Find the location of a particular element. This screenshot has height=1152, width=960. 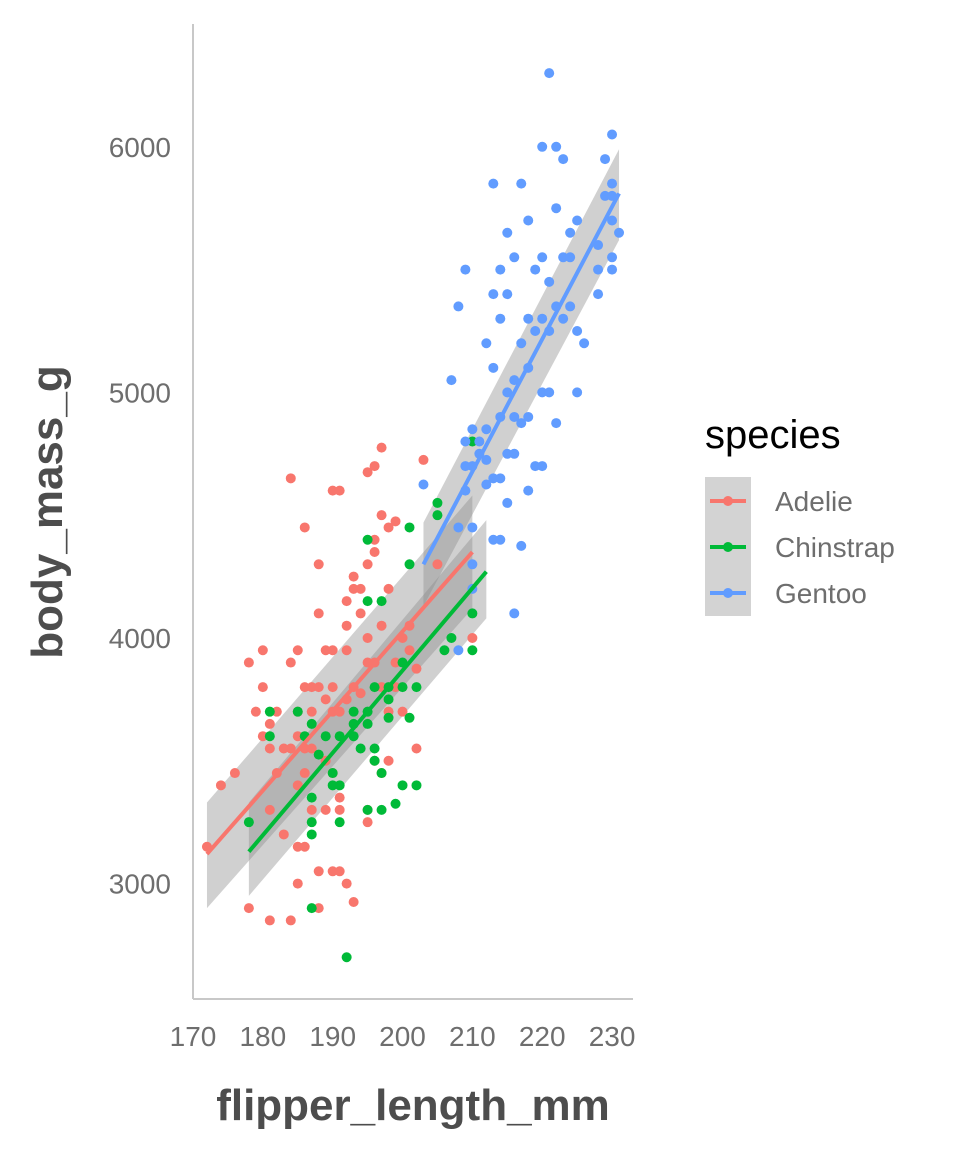

x-tick-label: 170 is located at coordinates (193, 1036).